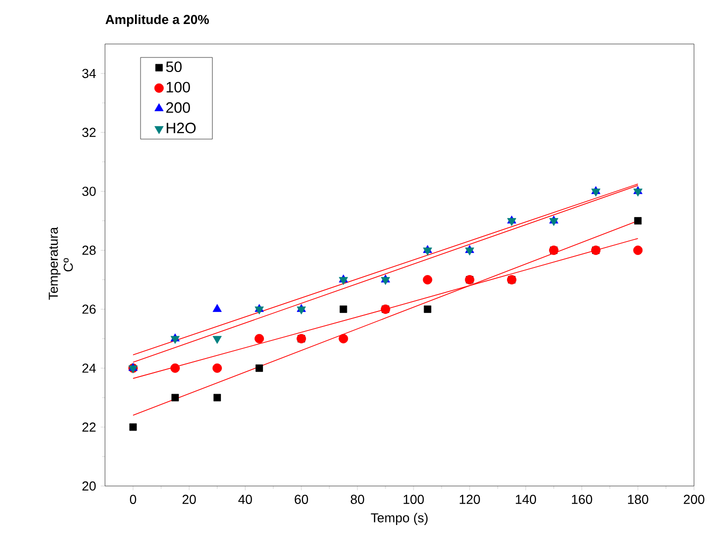  I want to click on x-tick-label: 60, so click(301, 499).